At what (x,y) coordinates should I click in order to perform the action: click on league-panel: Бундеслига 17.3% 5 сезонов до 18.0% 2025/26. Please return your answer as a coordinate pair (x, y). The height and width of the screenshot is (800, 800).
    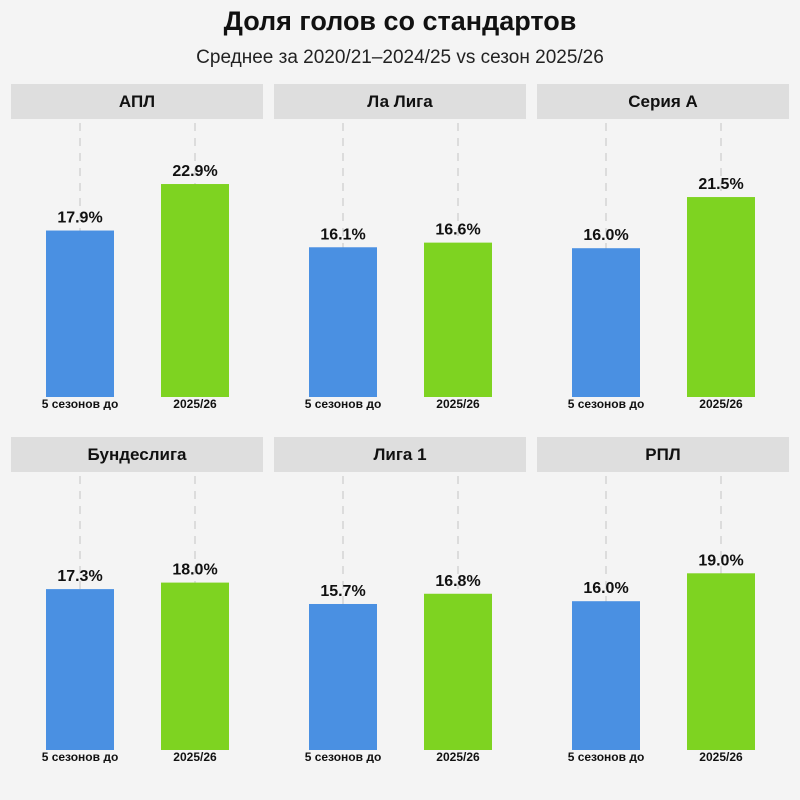
    Looking at the image, I should click on (137, 600).